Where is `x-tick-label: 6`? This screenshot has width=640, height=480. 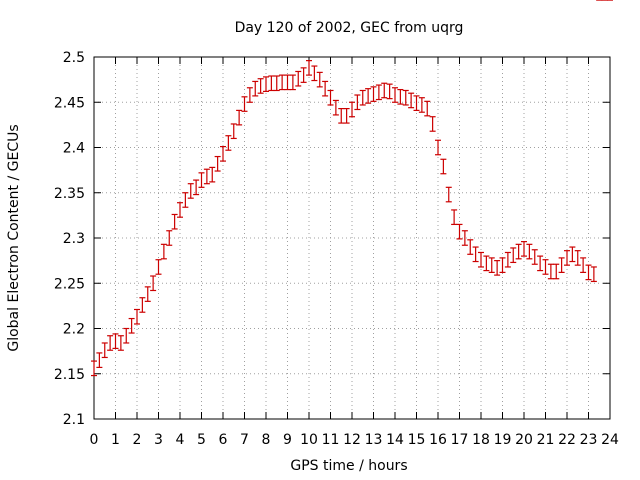
x-tick-label: 6 is located at coordinates (223, 440).